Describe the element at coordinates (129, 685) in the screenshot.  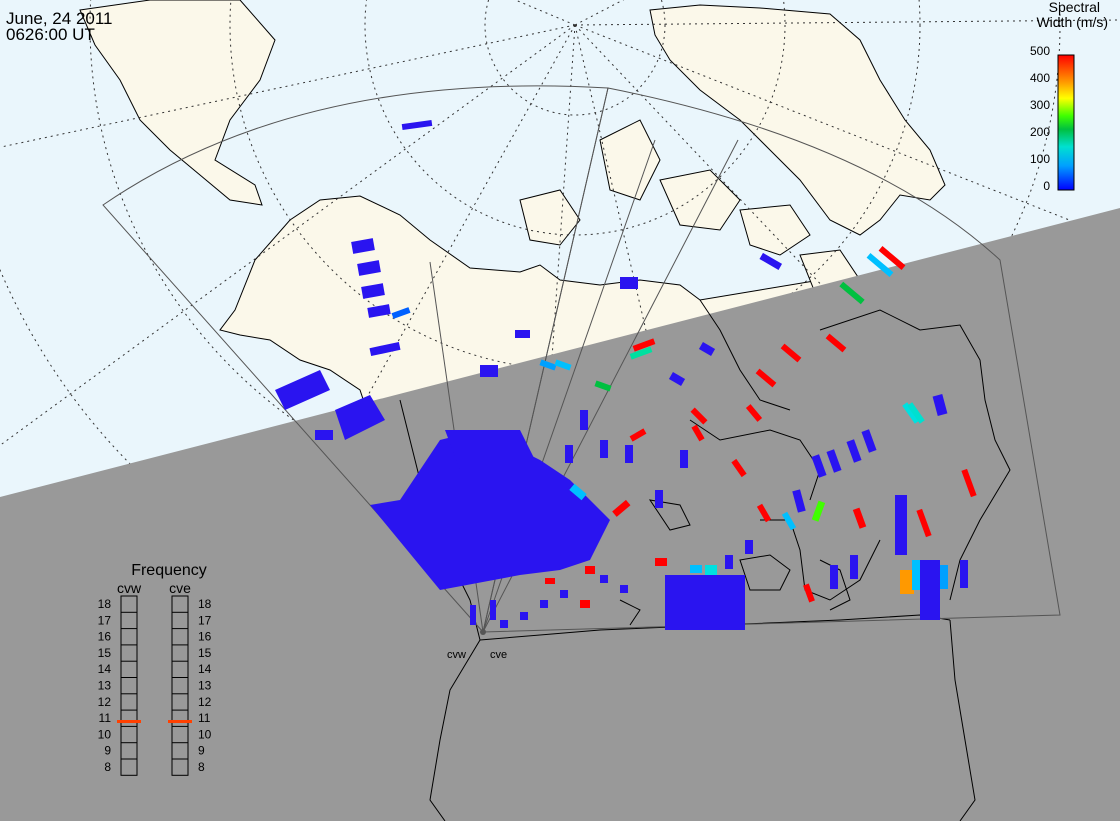
I see `frequency-column-cvw` at that location.